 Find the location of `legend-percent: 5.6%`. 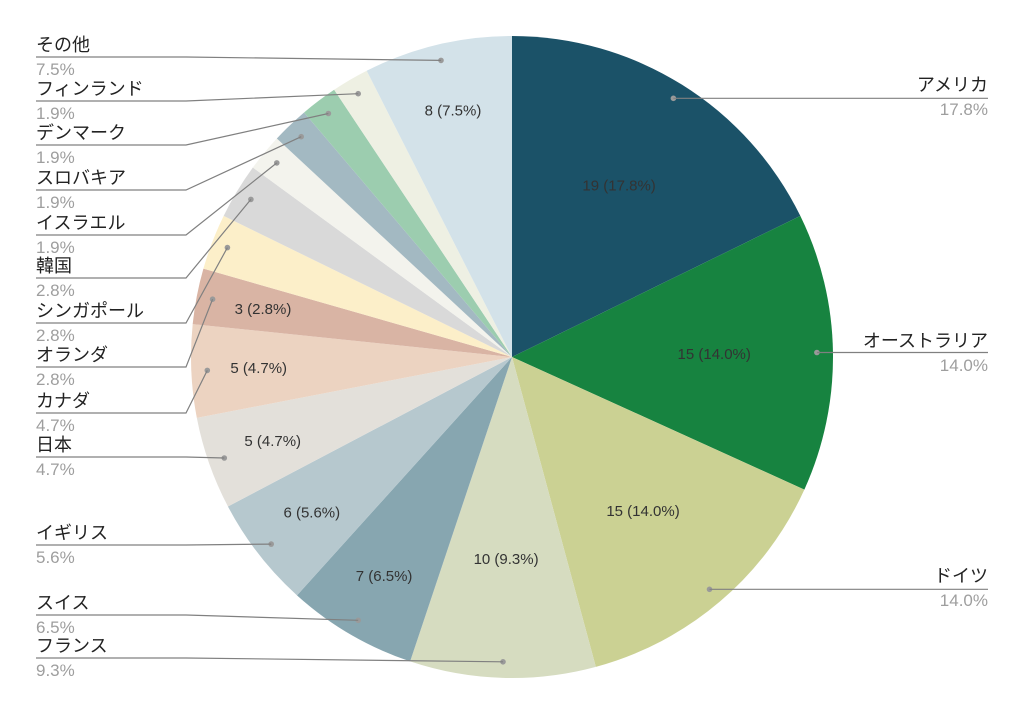

legend-percent: 5.6% is located at coordinates (55, 557).